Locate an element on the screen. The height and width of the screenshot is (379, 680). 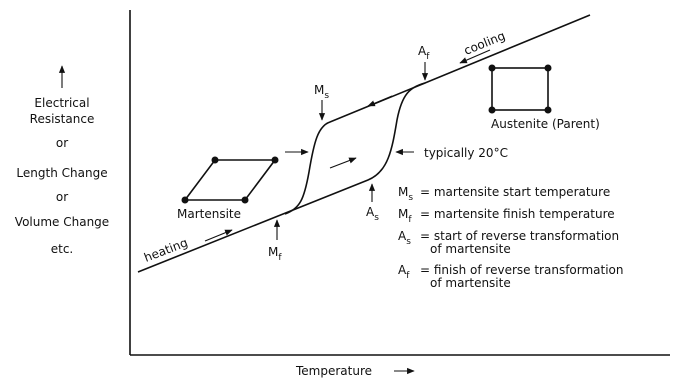
y-label-line: Volume Change is located at coordinates (62, 222).